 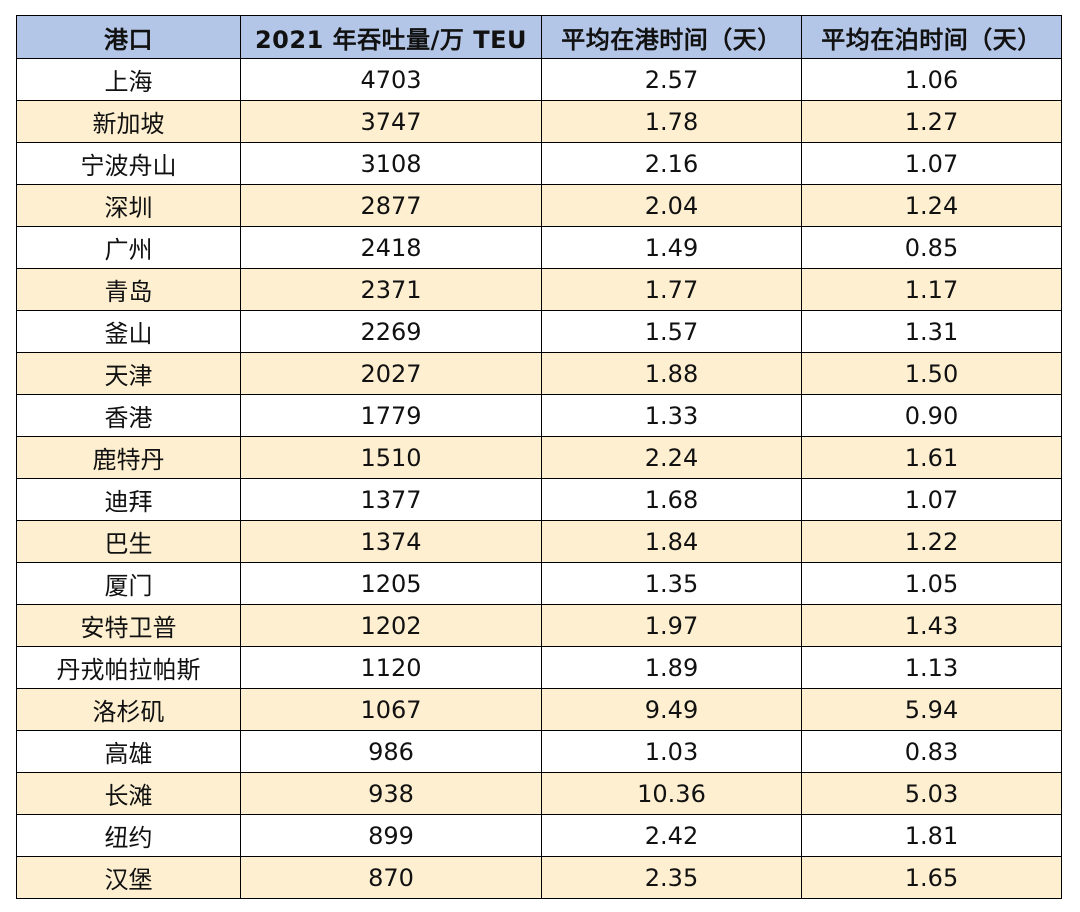 I want to click on table-row: 高雄 986 1.03 0.83, so click(x=539, y=751).